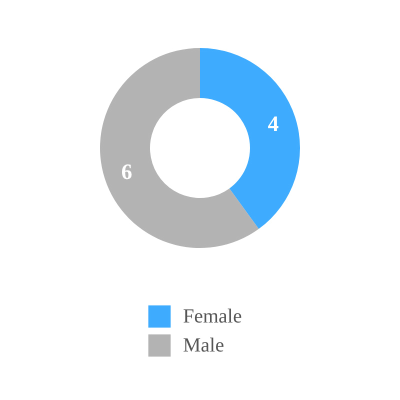 This screenshot has width=400, height=400. I want to click on donut-slice, so click(250, 138).